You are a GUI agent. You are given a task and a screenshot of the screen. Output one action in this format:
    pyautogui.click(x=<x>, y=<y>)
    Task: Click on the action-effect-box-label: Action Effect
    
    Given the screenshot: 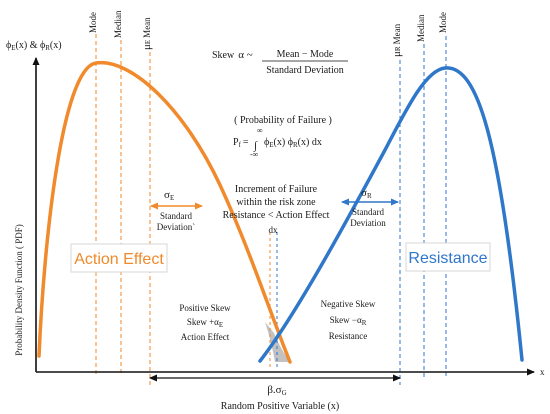 What is the action you would take?
    pyautogui.click(x=119, y=259)
    